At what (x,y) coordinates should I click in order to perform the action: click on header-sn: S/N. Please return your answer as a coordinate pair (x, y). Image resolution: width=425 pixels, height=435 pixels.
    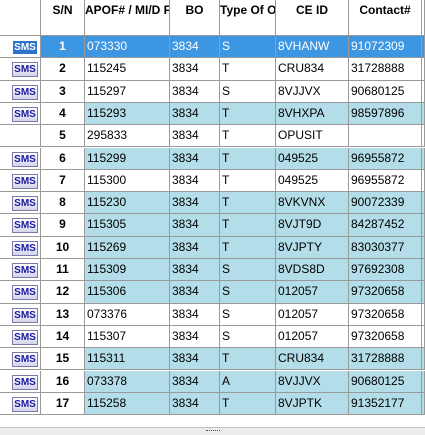
    Looking at the image, I should click on (63, 18).